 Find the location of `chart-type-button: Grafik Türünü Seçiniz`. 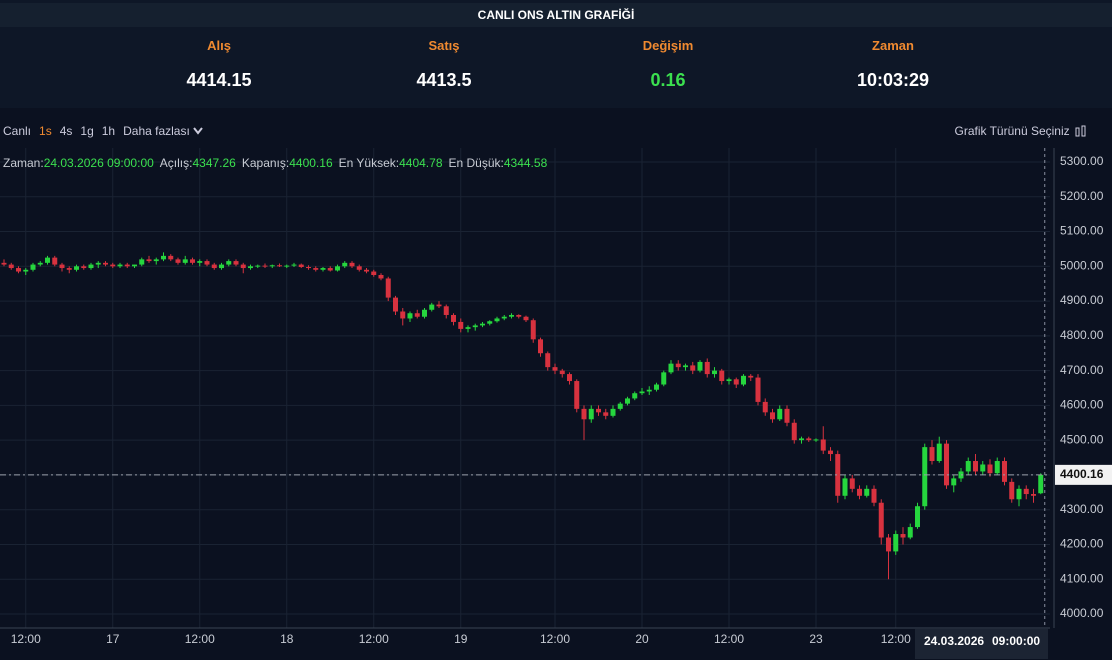

chart-type-button: Grafik Türünü Seçiniz is located at coordinates (1020, 131).